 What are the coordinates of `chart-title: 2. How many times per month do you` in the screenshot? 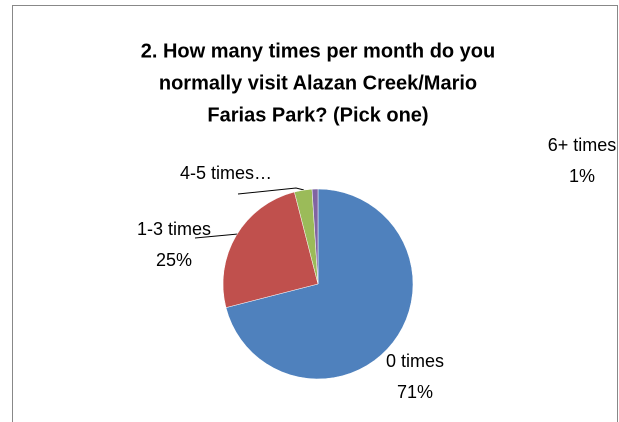 It's located at (318, 51).